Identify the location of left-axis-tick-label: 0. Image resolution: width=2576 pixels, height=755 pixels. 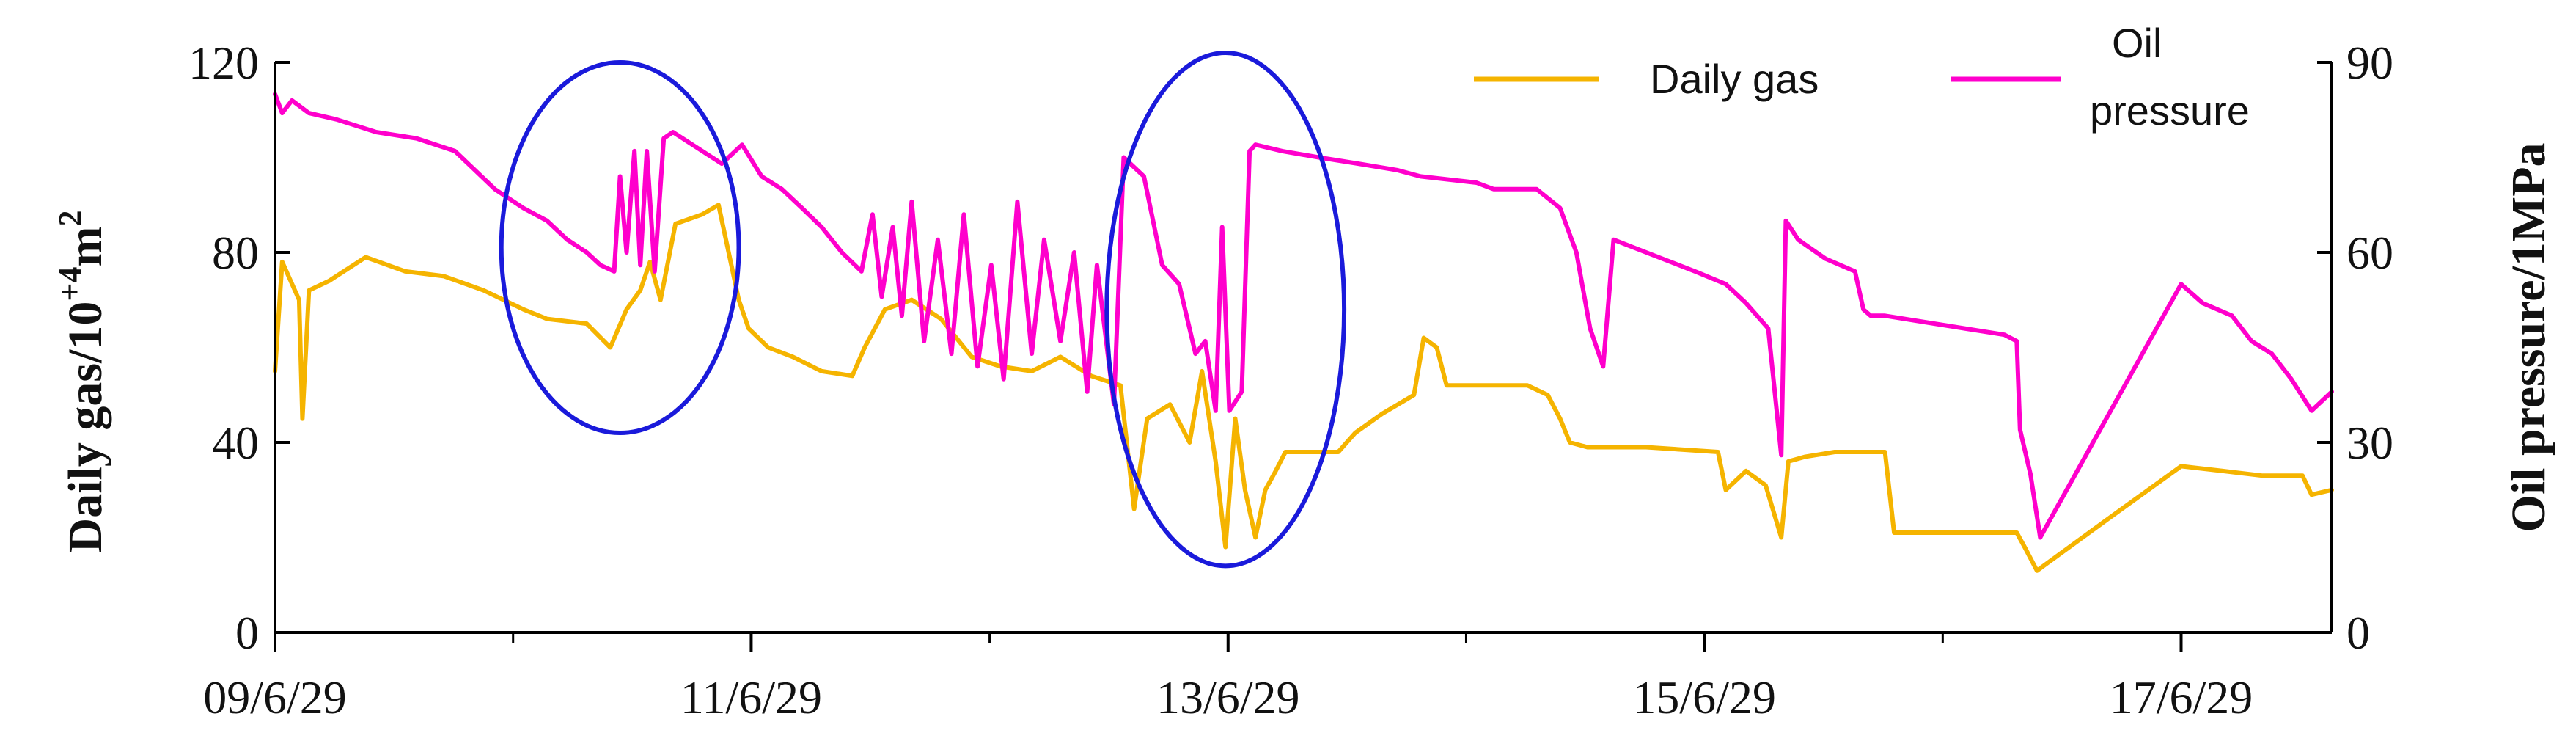
(247, 633).